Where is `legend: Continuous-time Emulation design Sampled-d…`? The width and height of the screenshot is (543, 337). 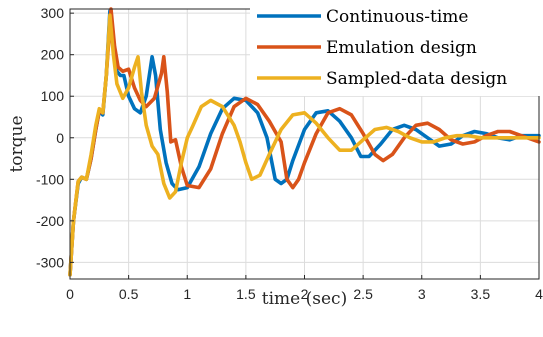
legend: Continuous-time Emulation design Sampled-d… is located at coordinates (396, 49).